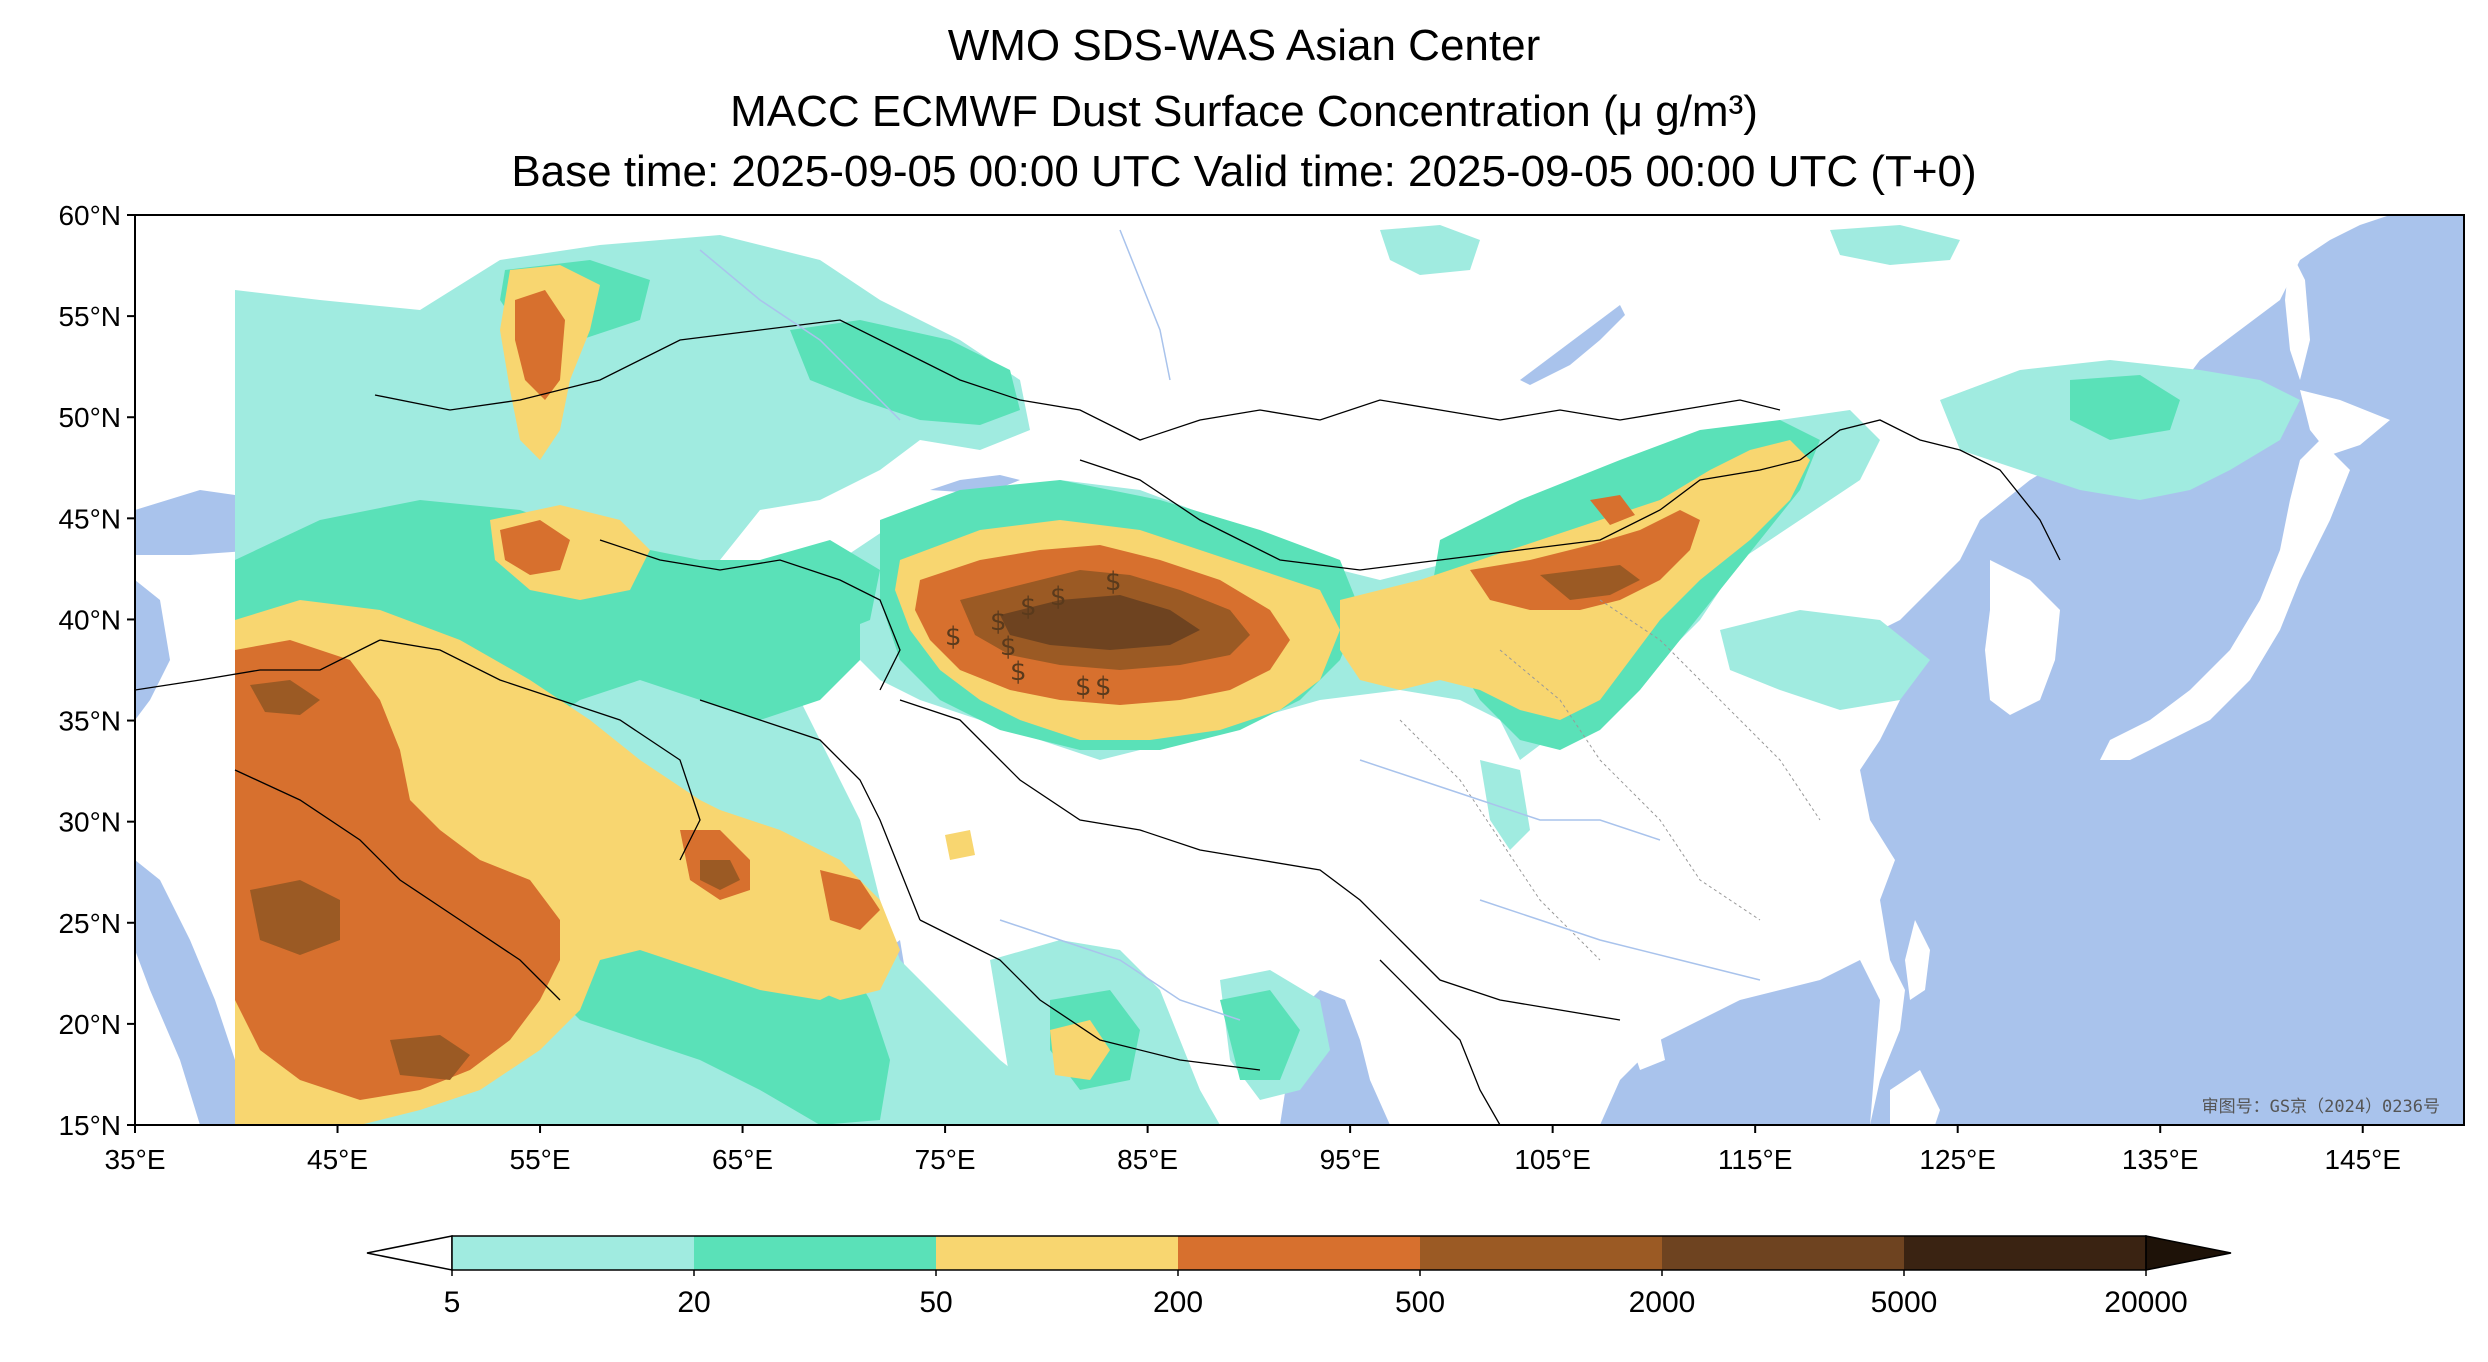  Describe the element at coordinates (1740, 1042) in the screenshot. I see `south-china-sea` at that location.